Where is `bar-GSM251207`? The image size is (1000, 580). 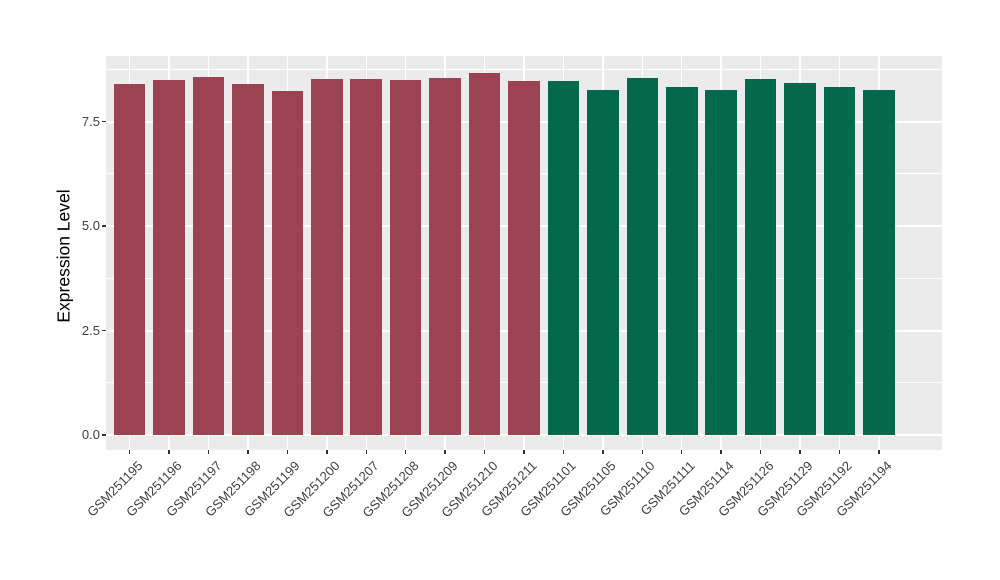 bar-GSM251207 is located at coordinates (366, 257).